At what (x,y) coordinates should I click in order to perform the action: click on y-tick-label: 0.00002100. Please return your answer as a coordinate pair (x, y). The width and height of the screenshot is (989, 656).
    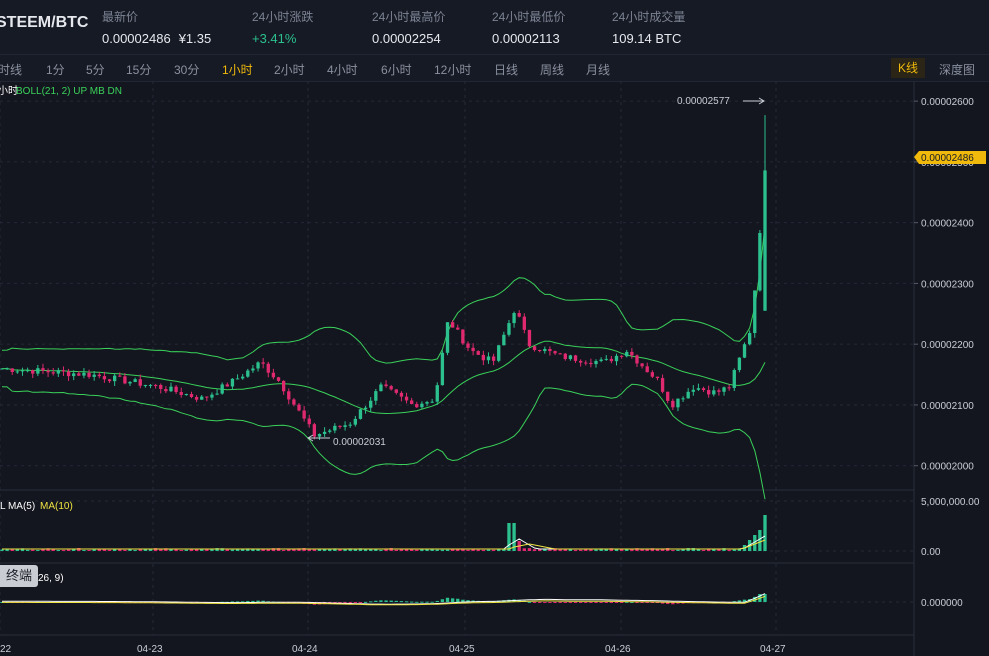
    Looking at the image, I should click on (947, 406).